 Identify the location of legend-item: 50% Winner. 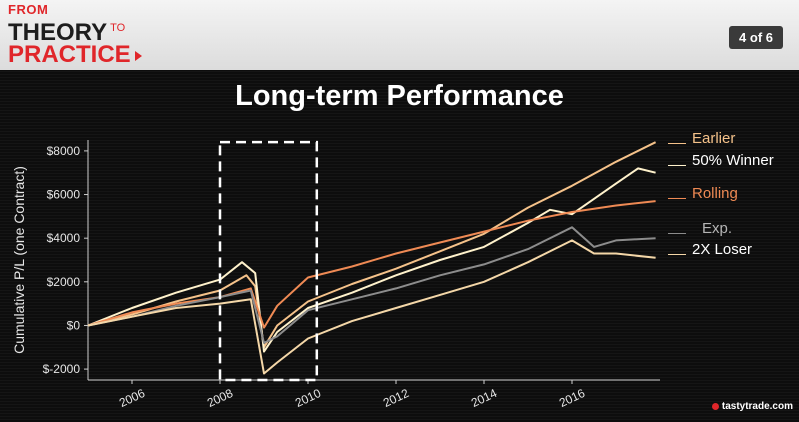
(721, 160).